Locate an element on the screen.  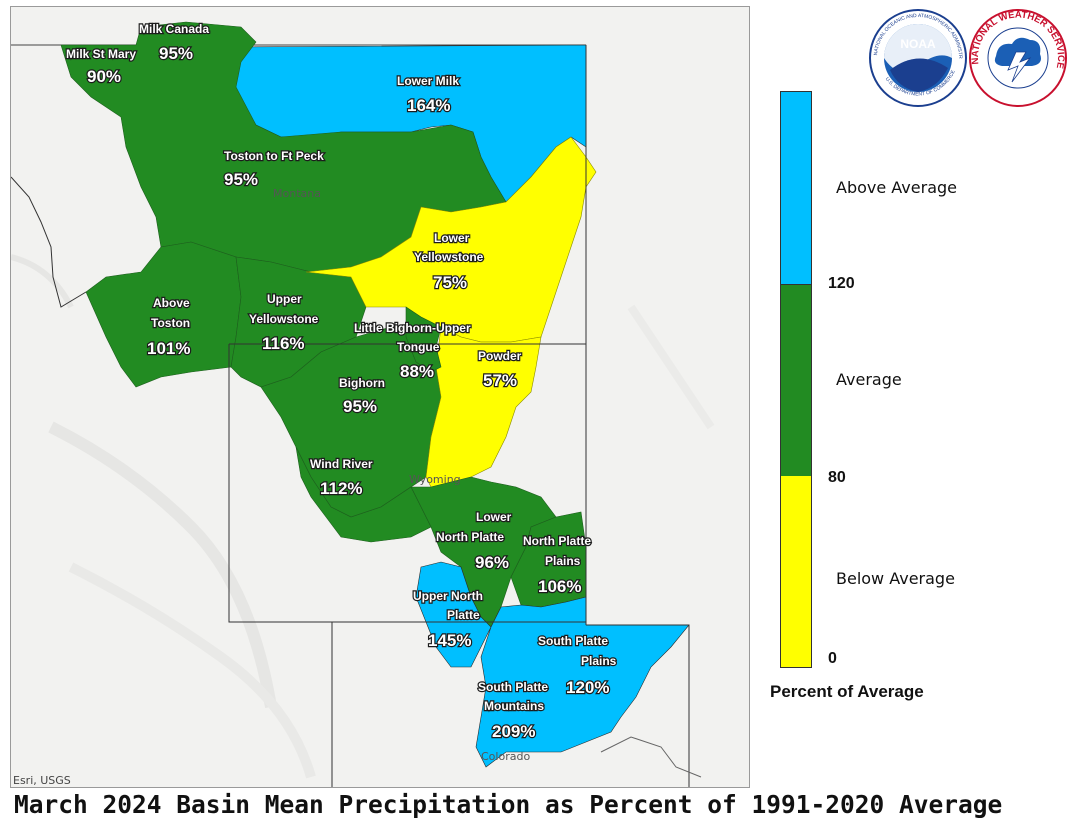
label-lower-north-platte-pct: 96% is located at coordinates (492, 562).